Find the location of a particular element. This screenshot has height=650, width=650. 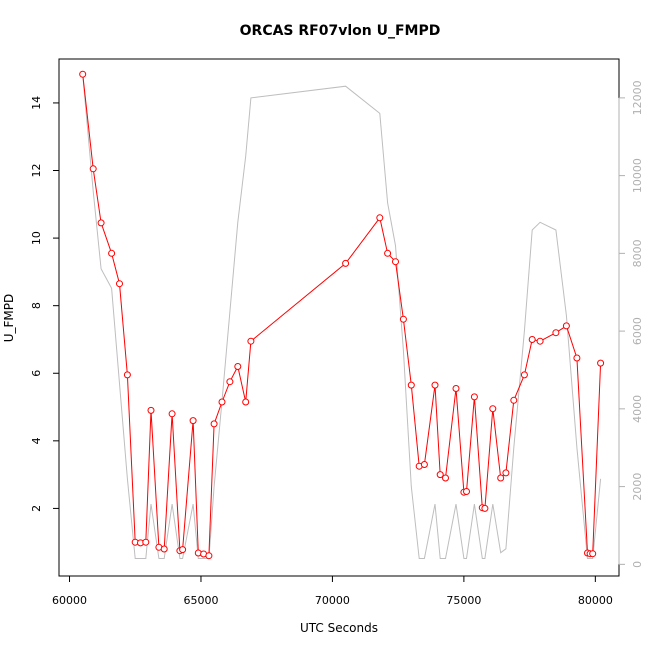

x-tick-label: 75000 is located at coordinates (463, 600).